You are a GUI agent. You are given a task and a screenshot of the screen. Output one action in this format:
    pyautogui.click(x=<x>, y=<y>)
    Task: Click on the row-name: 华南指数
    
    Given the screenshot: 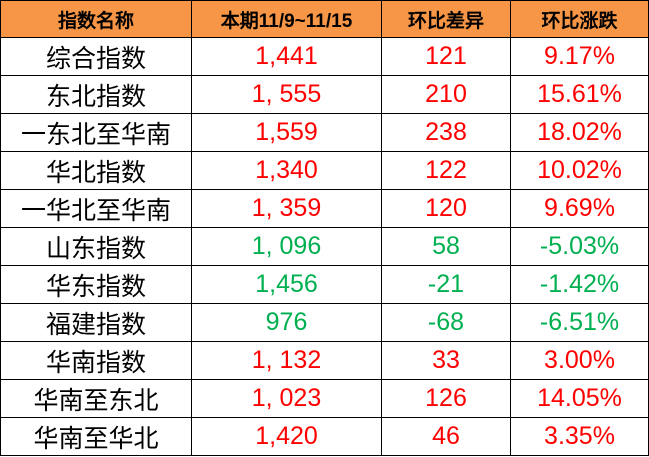 What is the action you would take?
    pyautogui.click(x=96, y=360)
    